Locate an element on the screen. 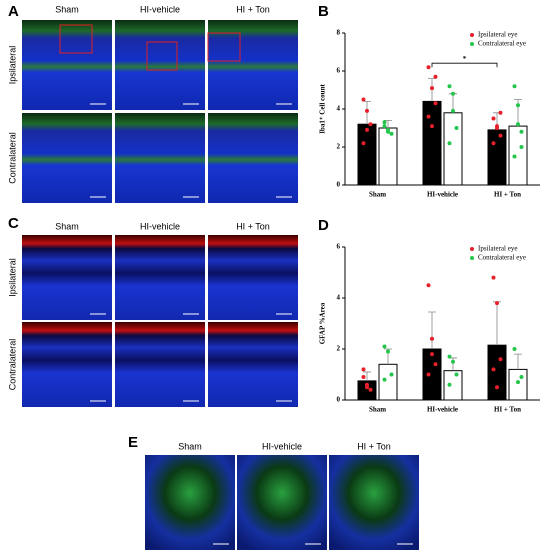  significance-label: * is located at coordinates (465, 59).